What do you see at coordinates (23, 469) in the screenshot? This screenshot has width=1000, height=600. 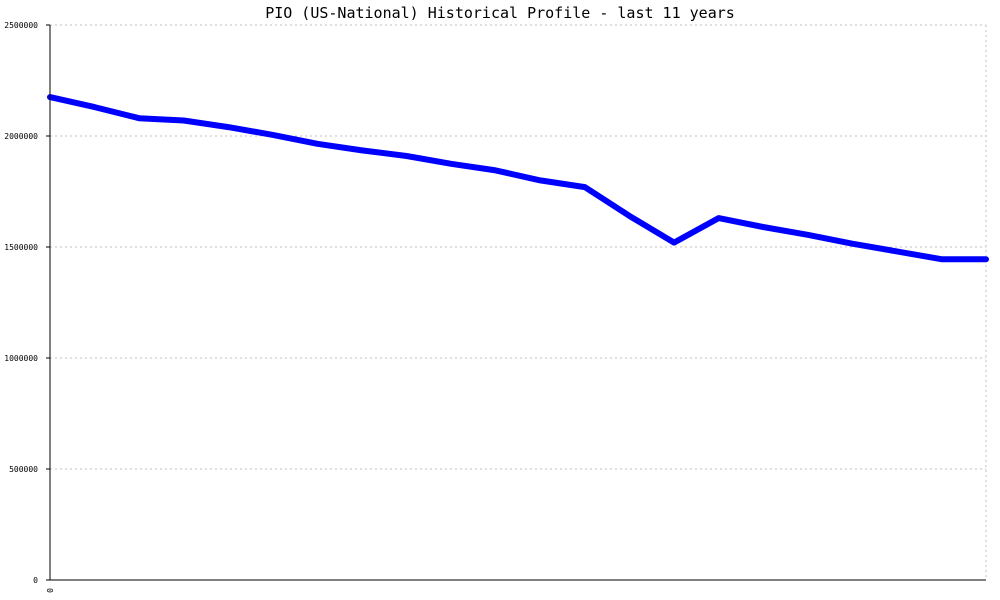 I see `y-tick-label: 500000` at bounding box center [23, 469].